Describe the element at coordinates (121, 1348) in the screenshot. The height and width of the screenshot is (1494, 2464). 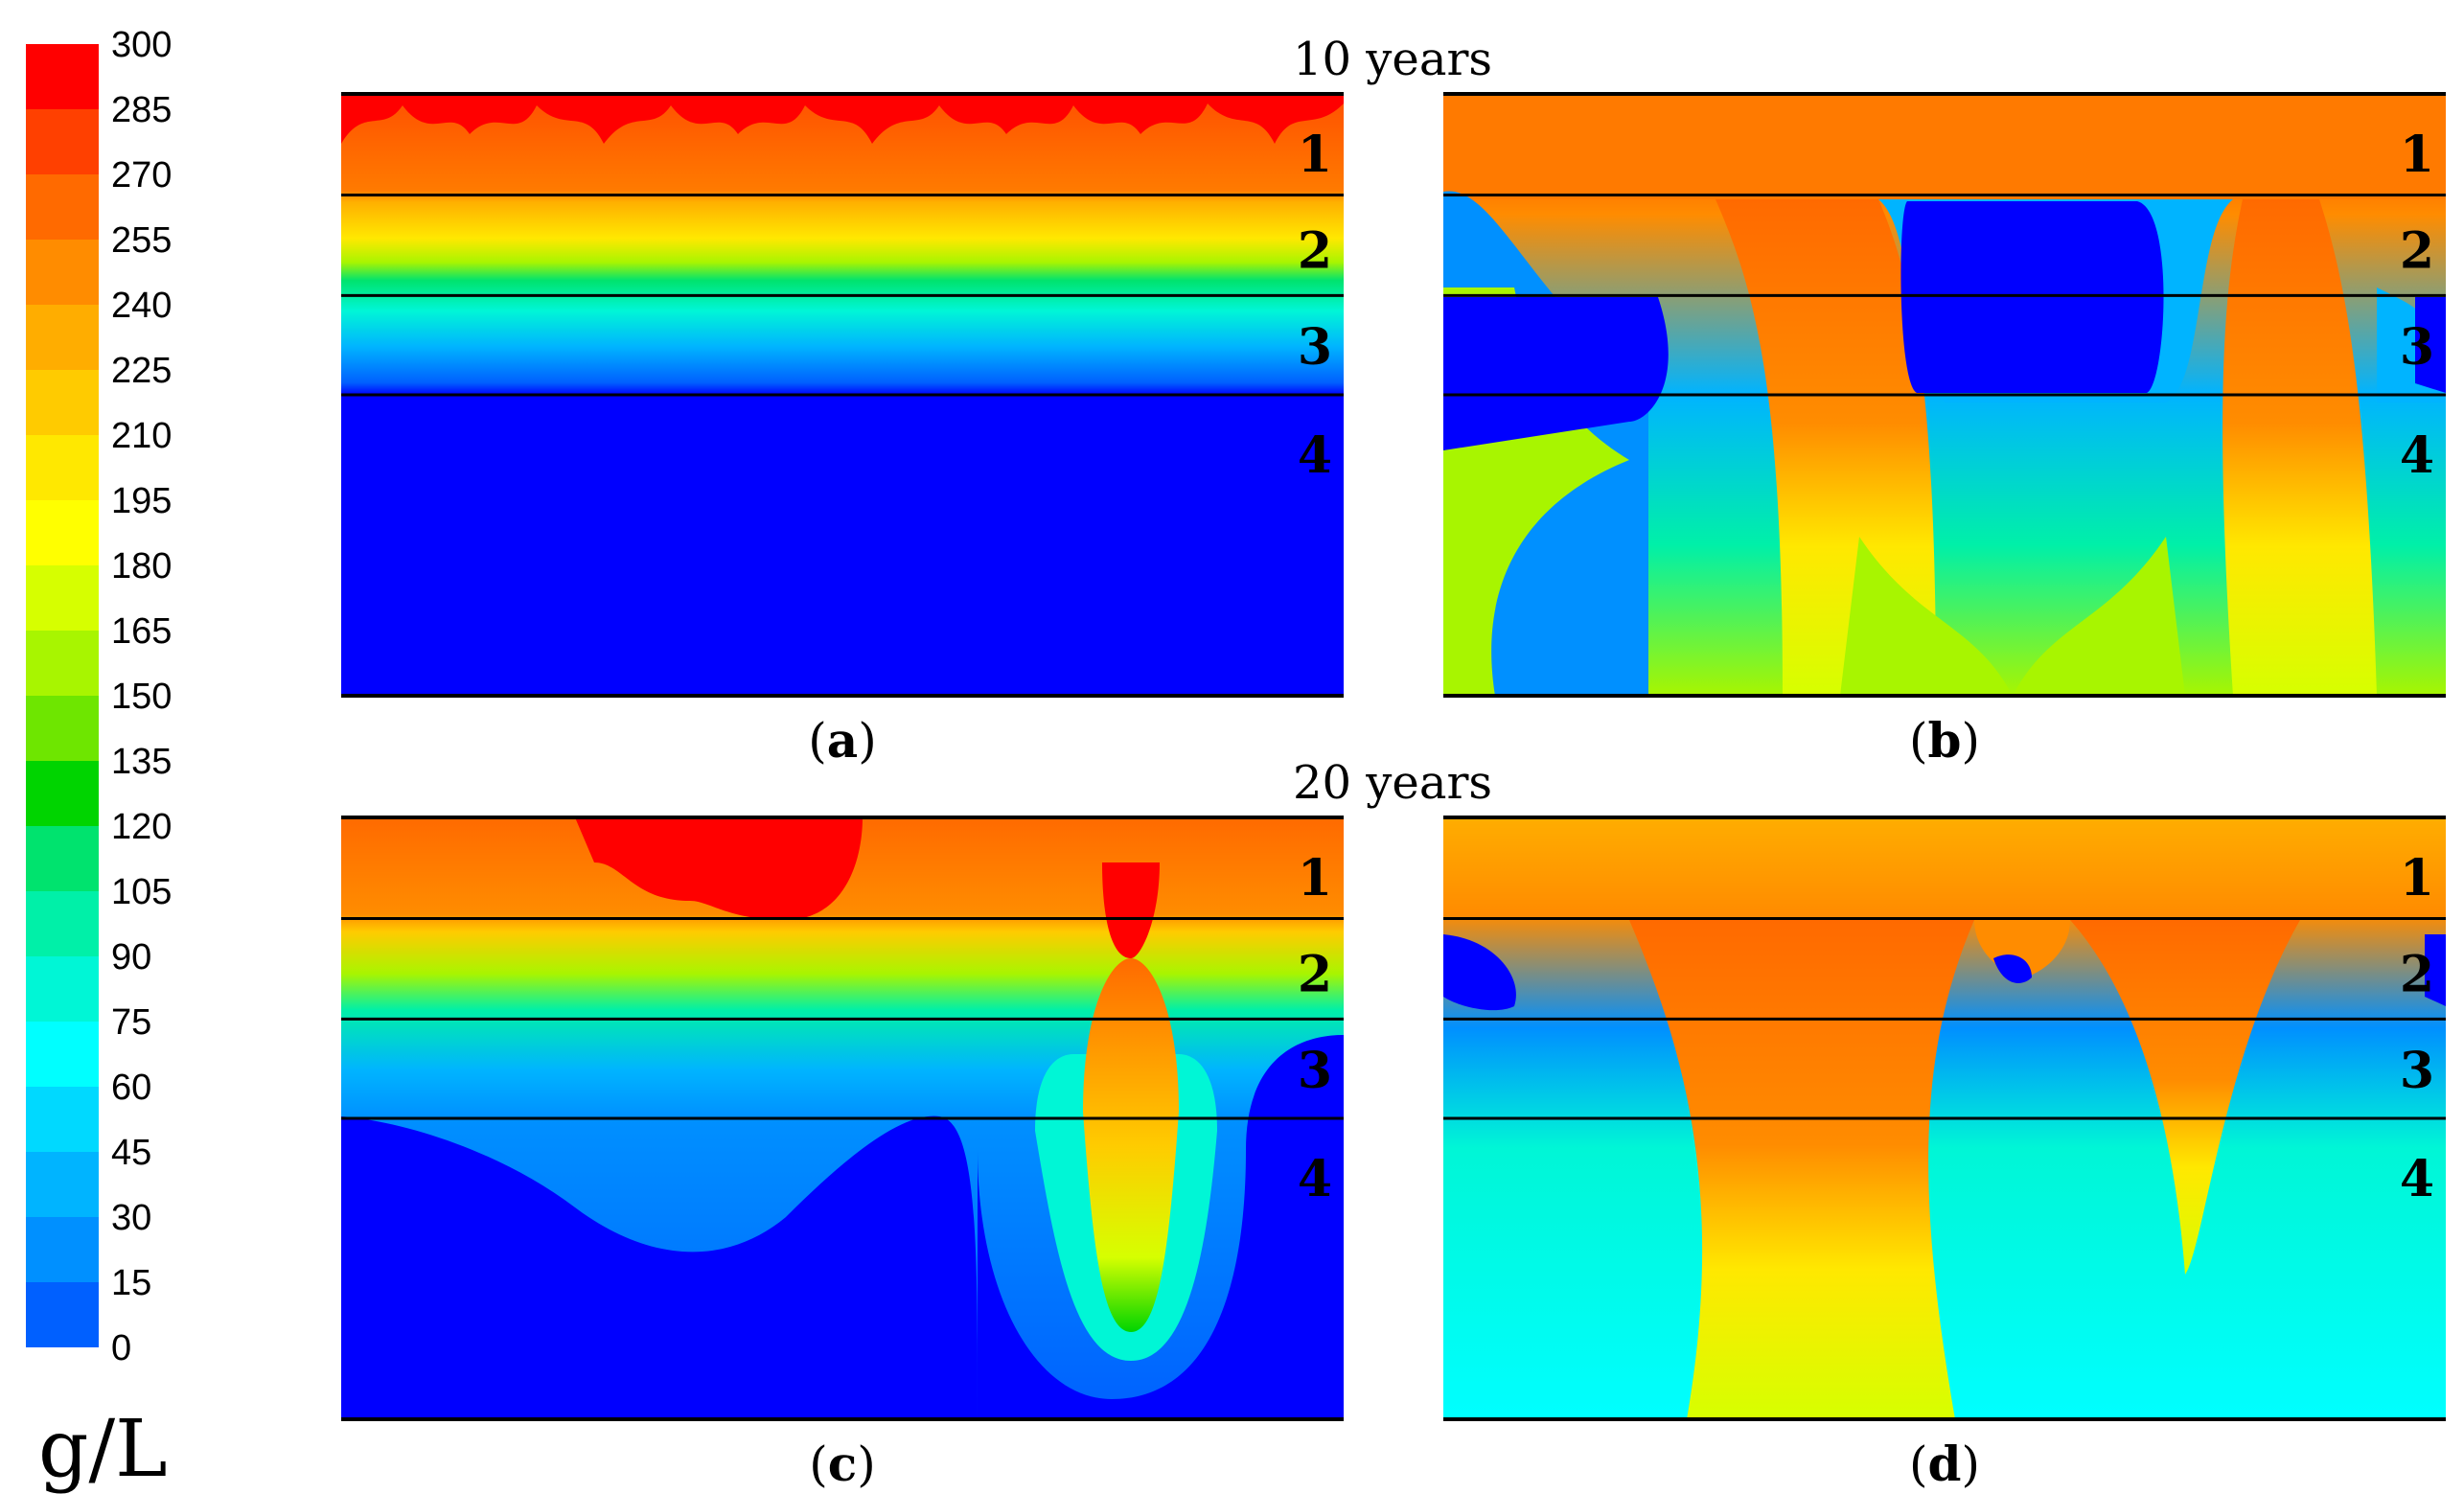
I see `colorbar-tick-label: 0` at that location.